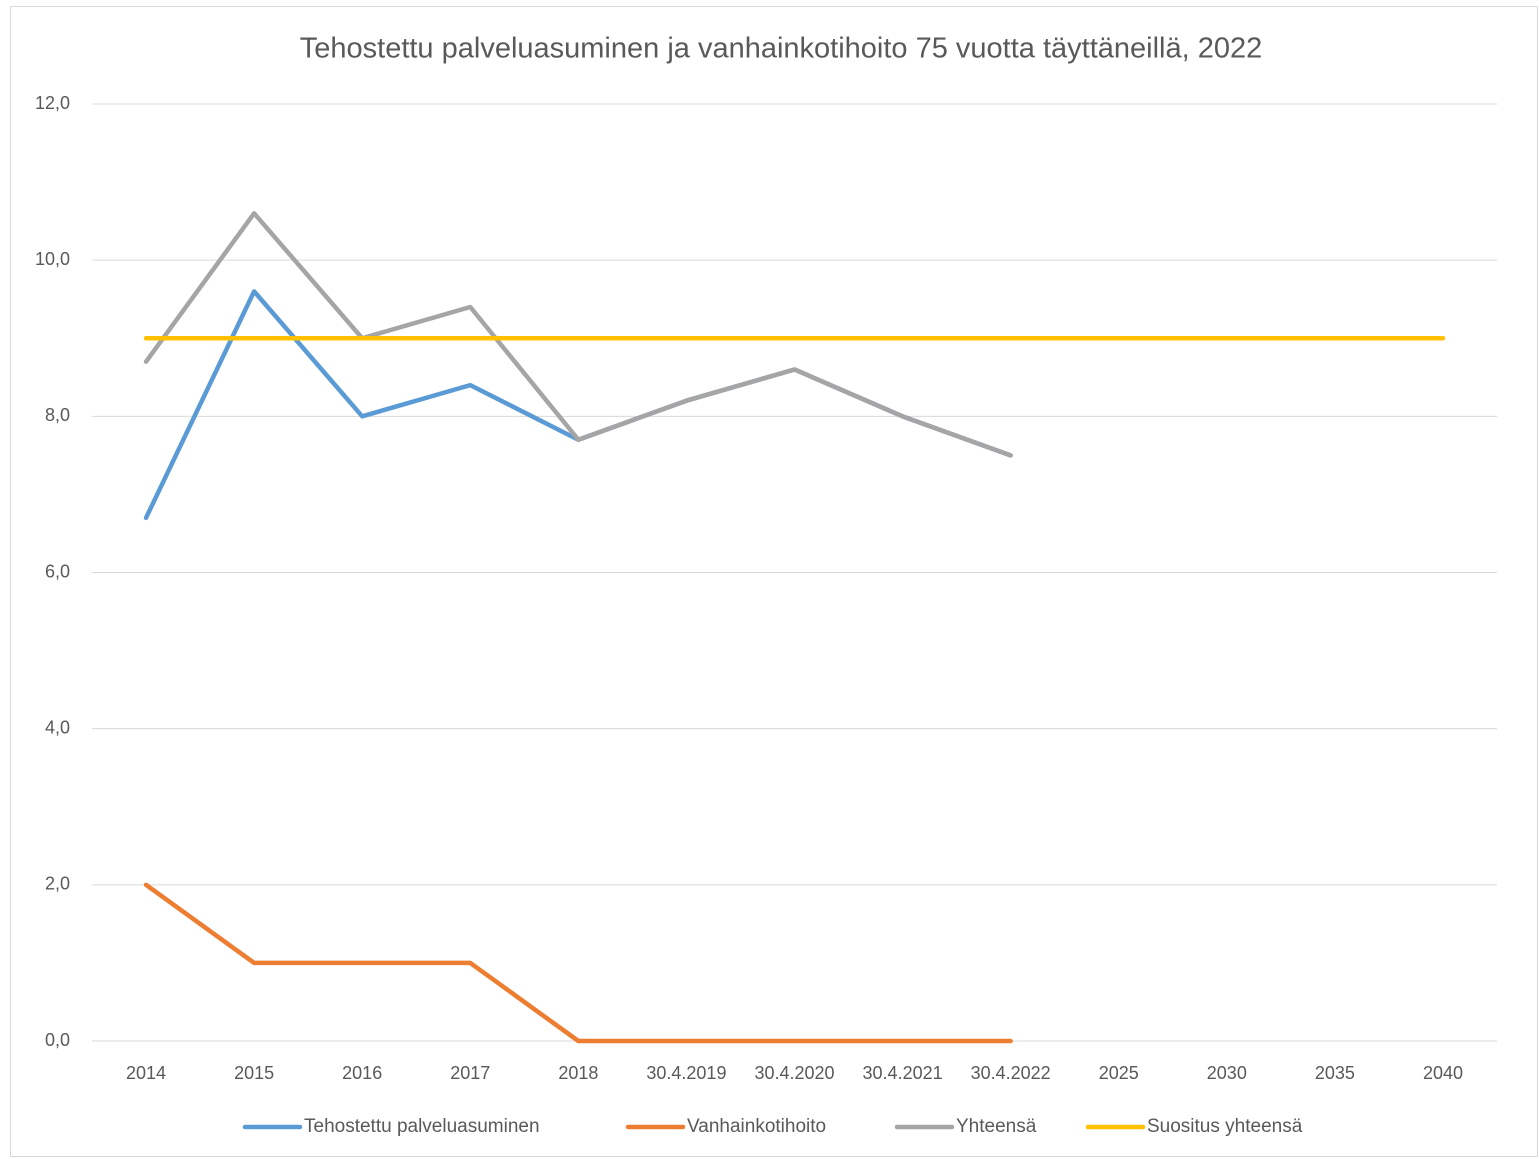  Describe the element at coordinates (146, 1073) in the screenshot. I see `x-tick-label: 2014` at that location.